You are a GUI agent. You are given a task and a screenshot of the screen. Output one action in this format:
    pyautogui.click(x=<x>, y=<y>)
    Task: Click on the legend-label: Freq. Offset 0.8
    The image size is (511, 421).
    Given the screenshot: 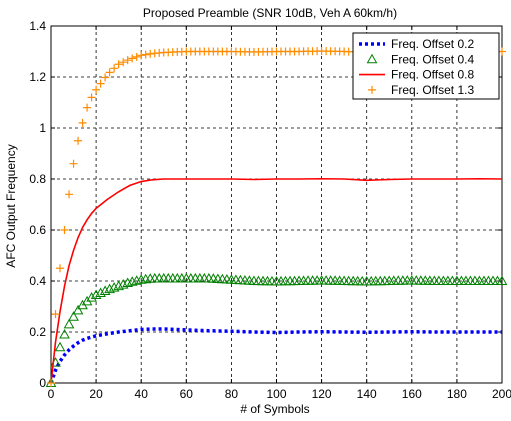 What is the action you would take?
    pyautogui.click(x=432, y=75)
    